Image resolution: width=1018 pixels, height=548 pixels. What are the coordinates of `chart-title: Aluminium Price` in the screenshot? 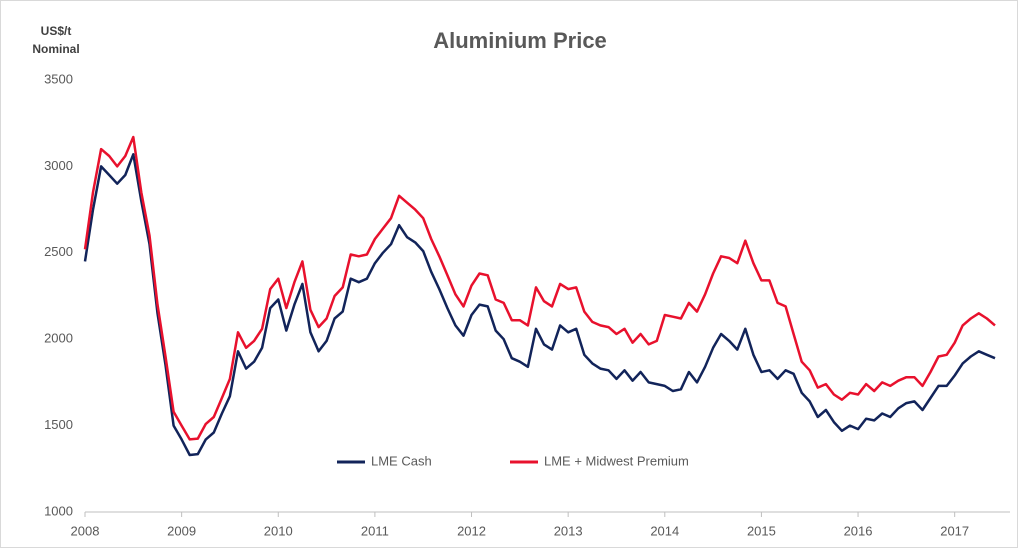 It's located at (520, 40).